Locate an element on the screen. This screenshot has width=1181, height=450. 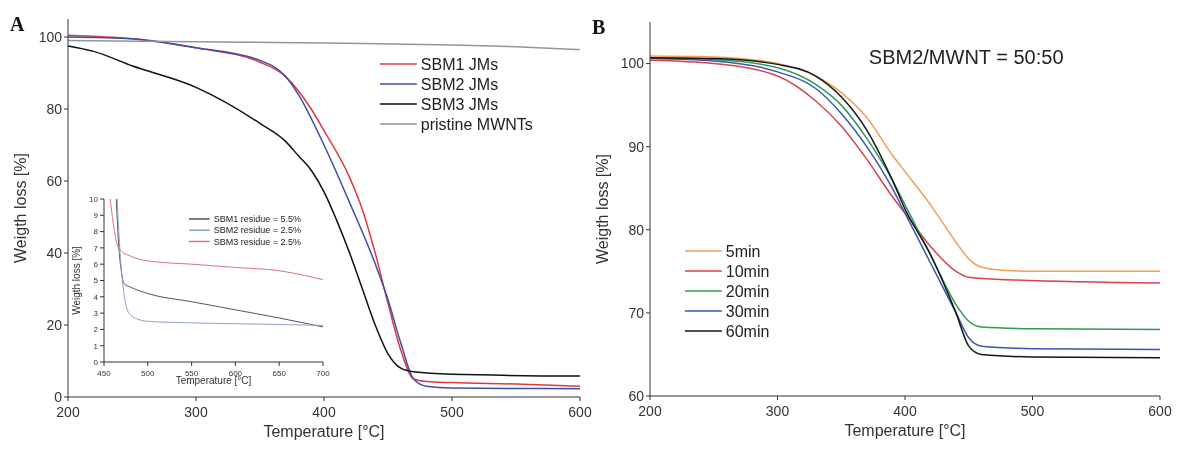
y-tick-label: 3 is located at coordinates (96, 313).